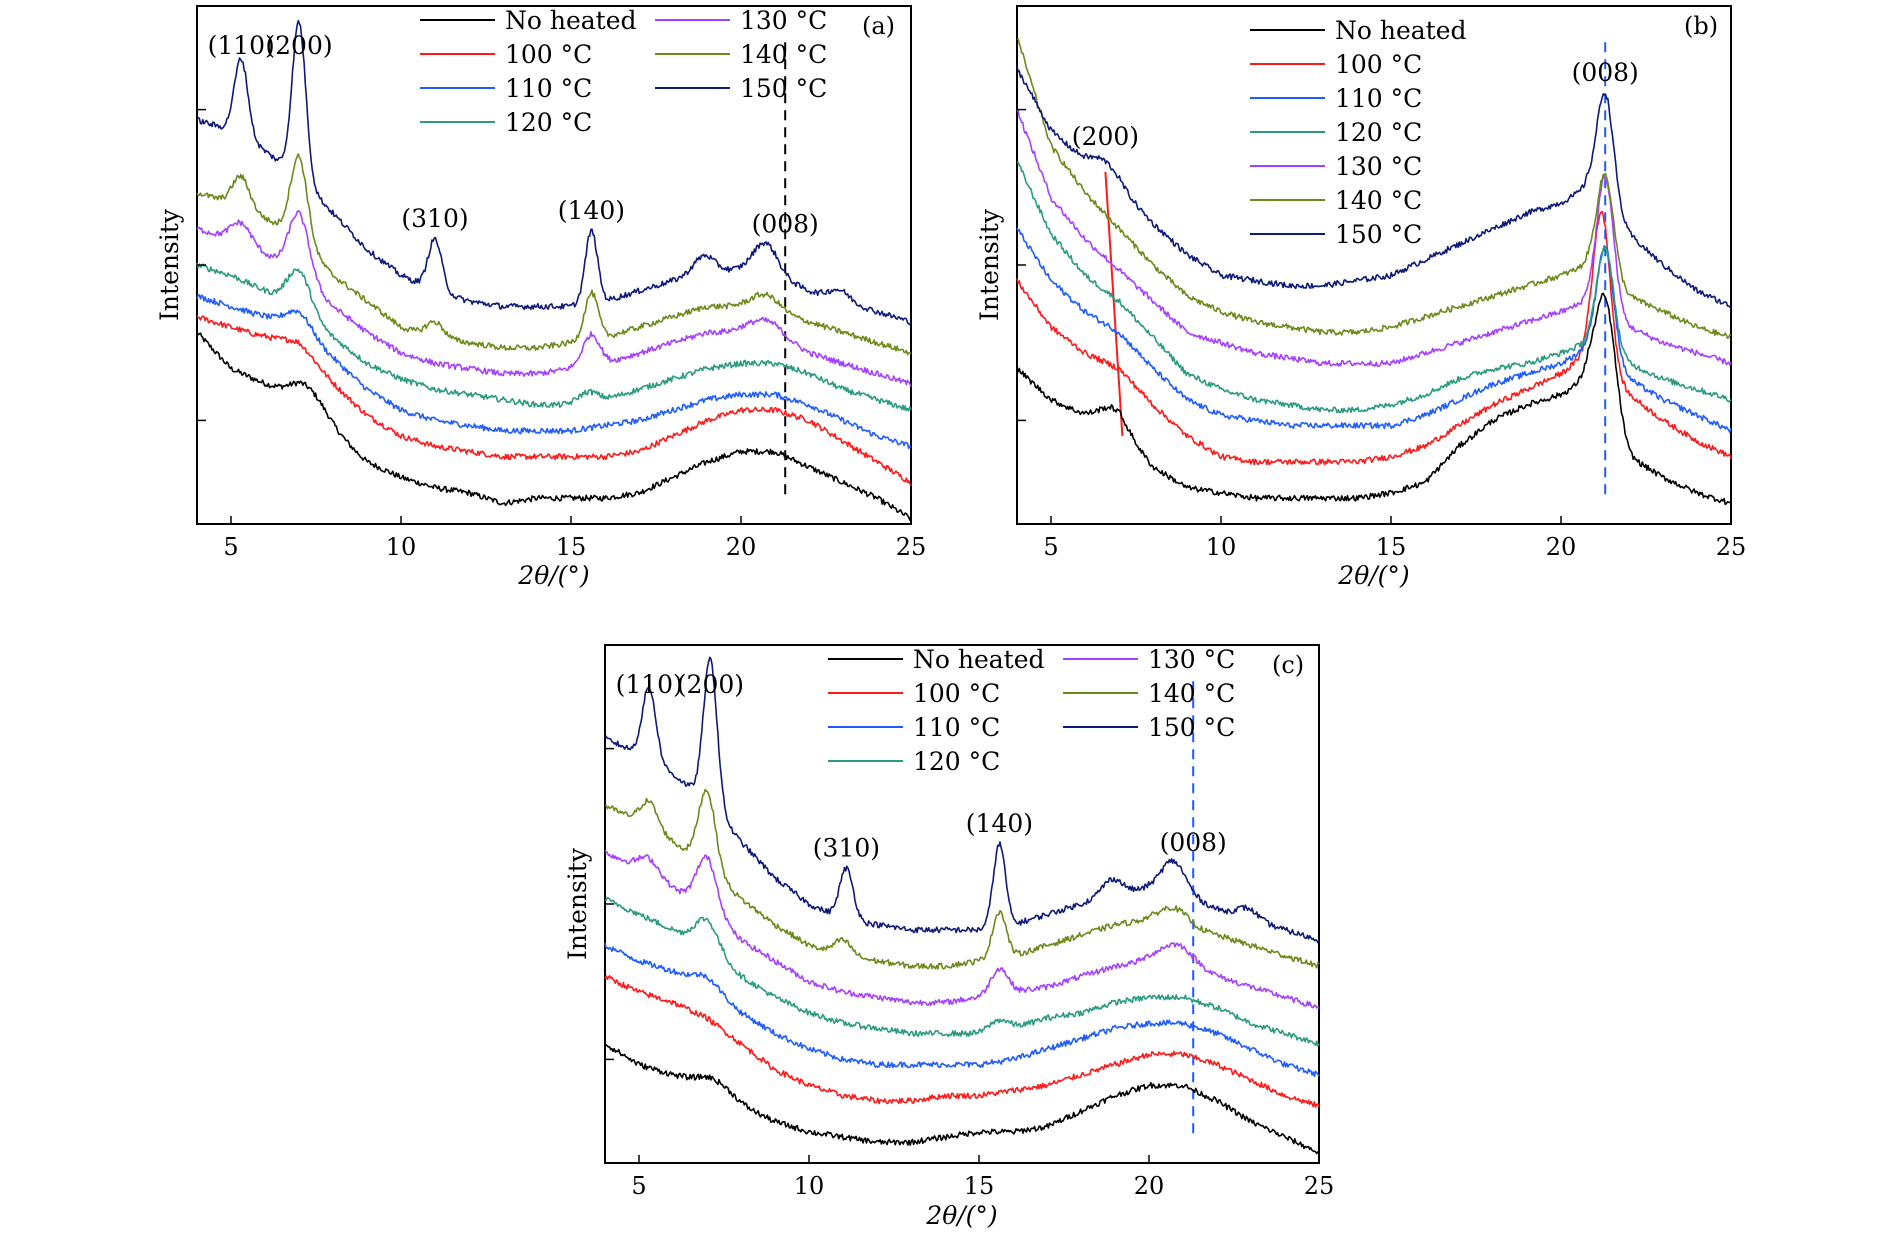 The image size is (1890, 1240). What do you see at coordinates (1288, 665) in the screenshot?
I see `panel-tag: (c)` at bounding box center [1288, 665].